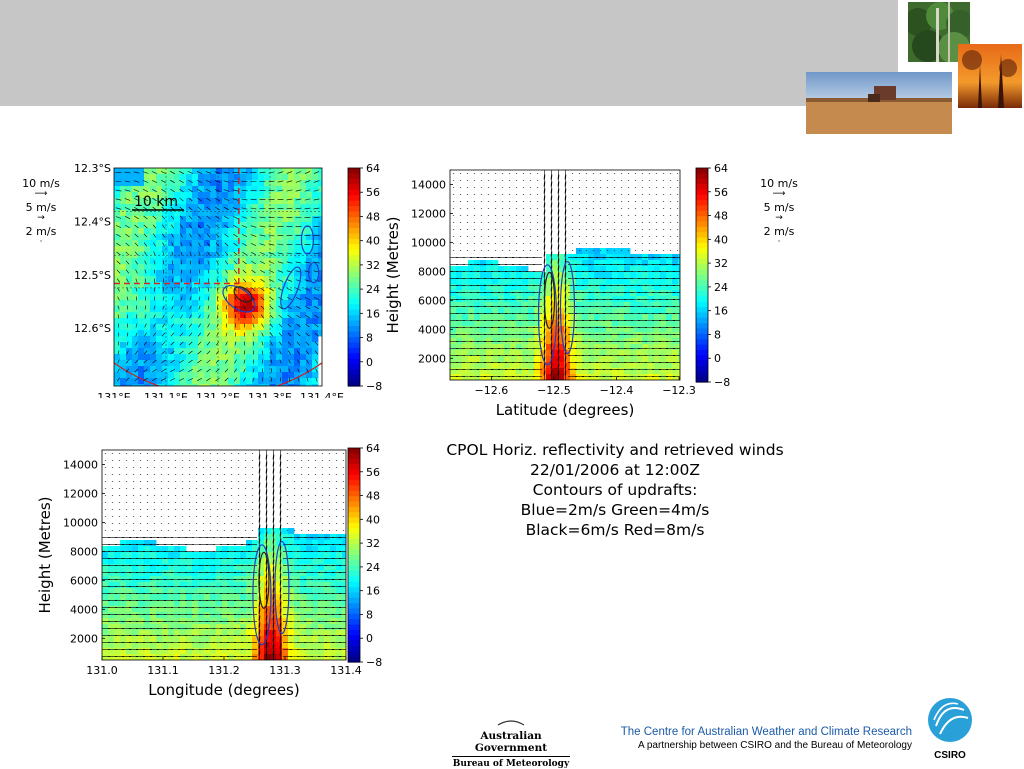  Describe the element at coordinates (615, 470) in the screenshot. I see `caption-line-2: 22/01/2006 at 12:00Z` at that location.